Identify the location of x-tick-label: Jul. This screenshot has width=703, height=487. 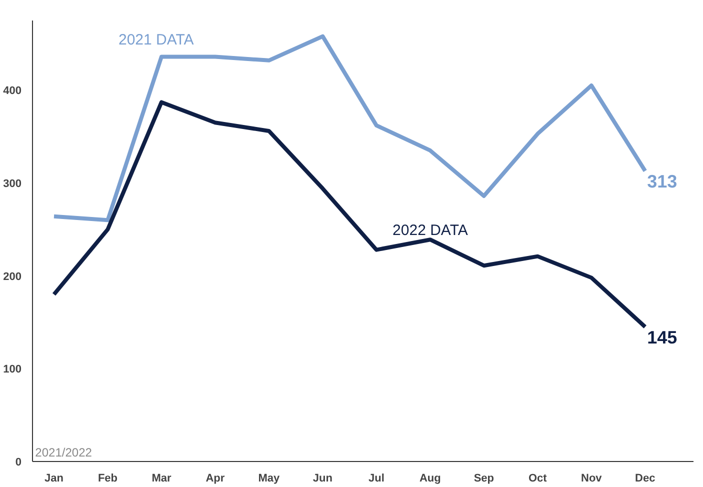
(376, 478).